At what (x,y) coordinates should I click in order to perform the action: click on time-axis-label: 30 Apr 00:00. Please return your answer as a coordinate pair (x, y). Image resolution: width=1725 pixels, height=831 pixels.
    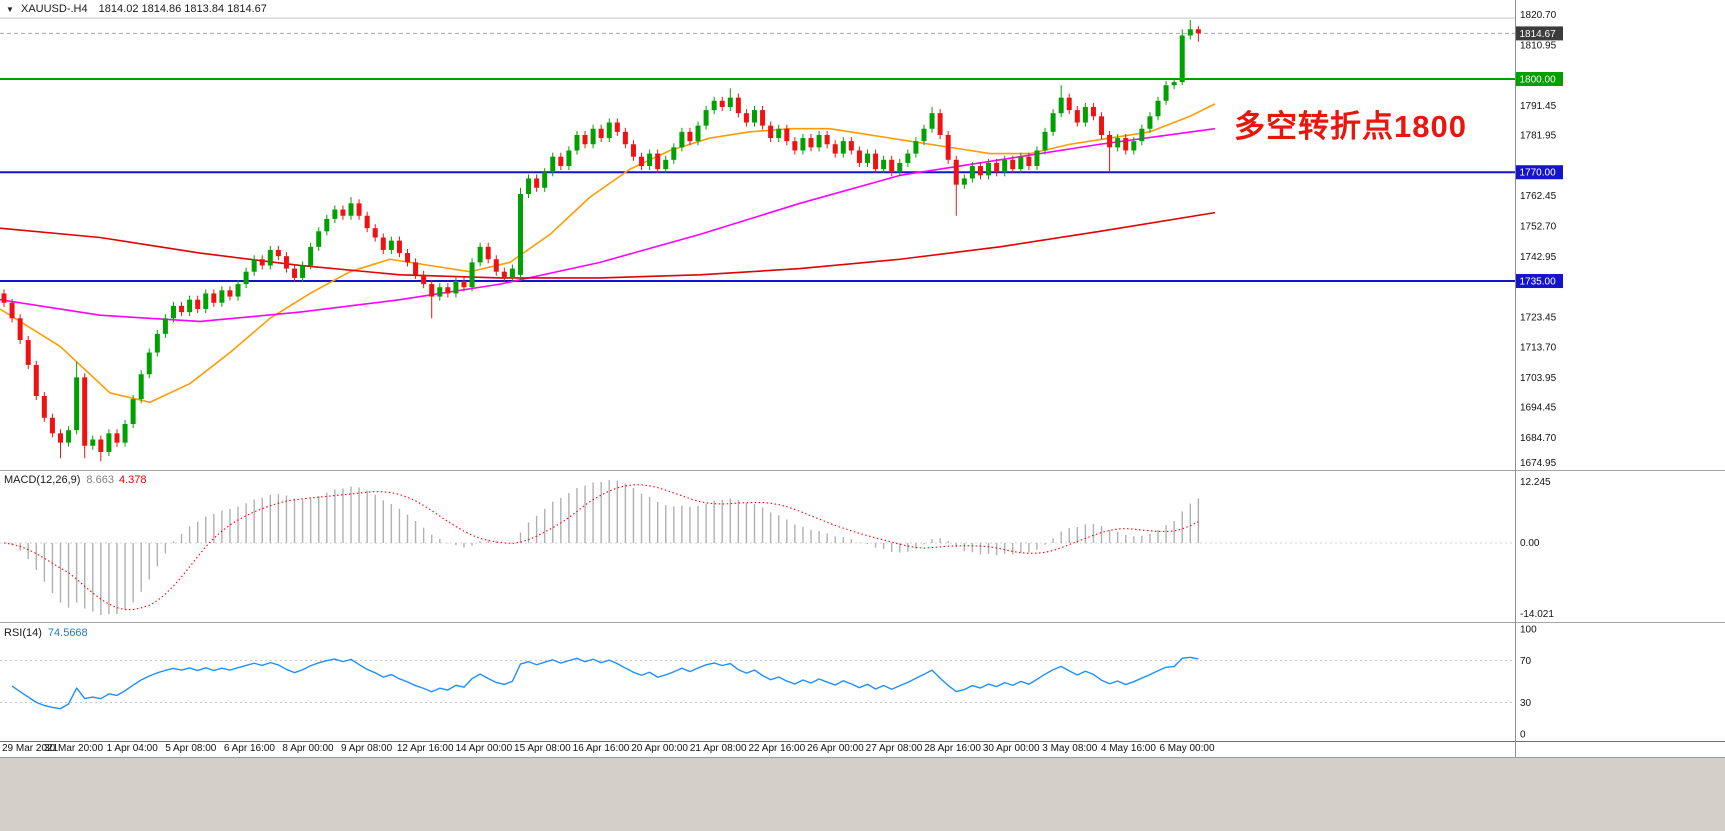
    Looking at the image, I should click on (1011, 748).